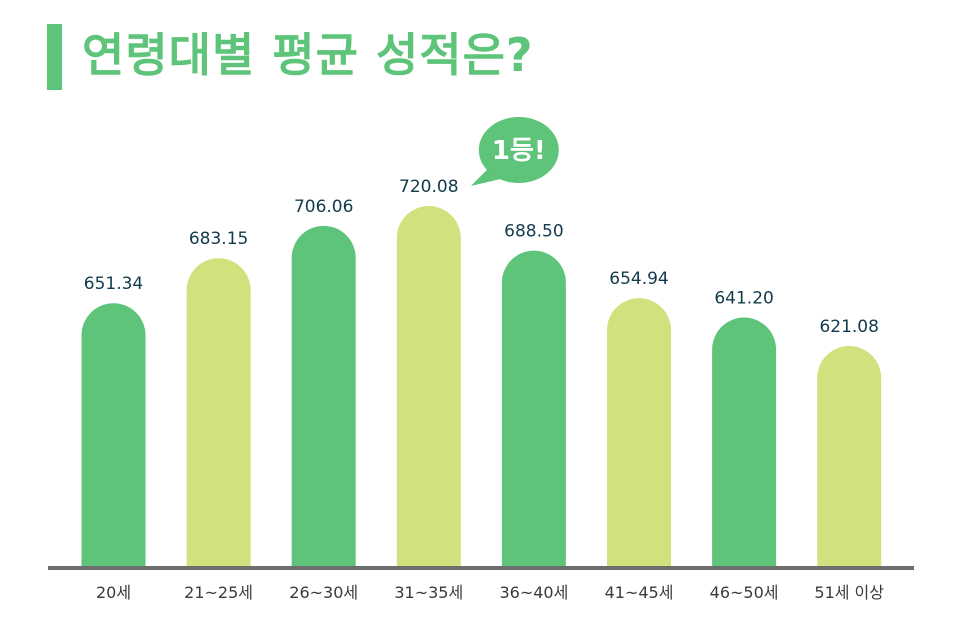 The width and height of the screenshot is (966, 625). I want to click on badge-text: 1등!, so click(519, 151).